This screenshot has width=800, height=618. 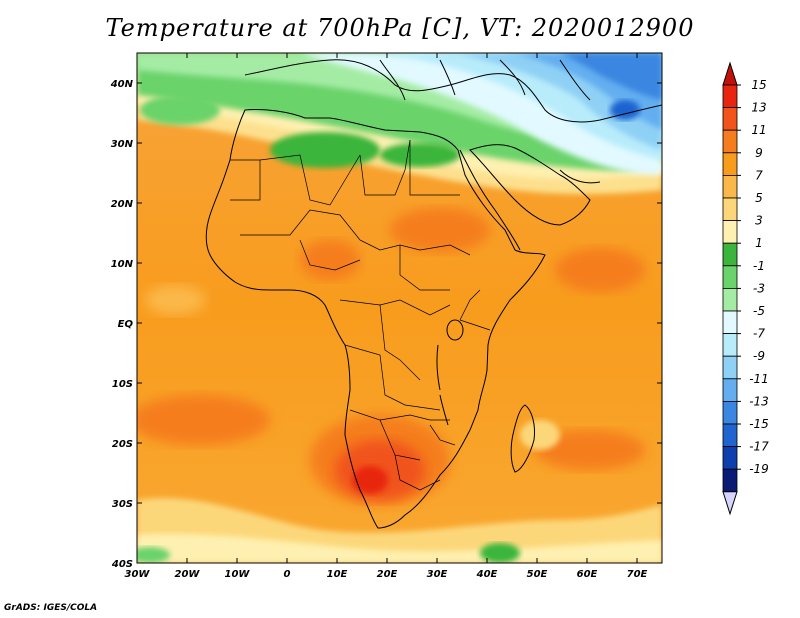 I want to click on colorbar-label: 5, so click(x=759, y=198).